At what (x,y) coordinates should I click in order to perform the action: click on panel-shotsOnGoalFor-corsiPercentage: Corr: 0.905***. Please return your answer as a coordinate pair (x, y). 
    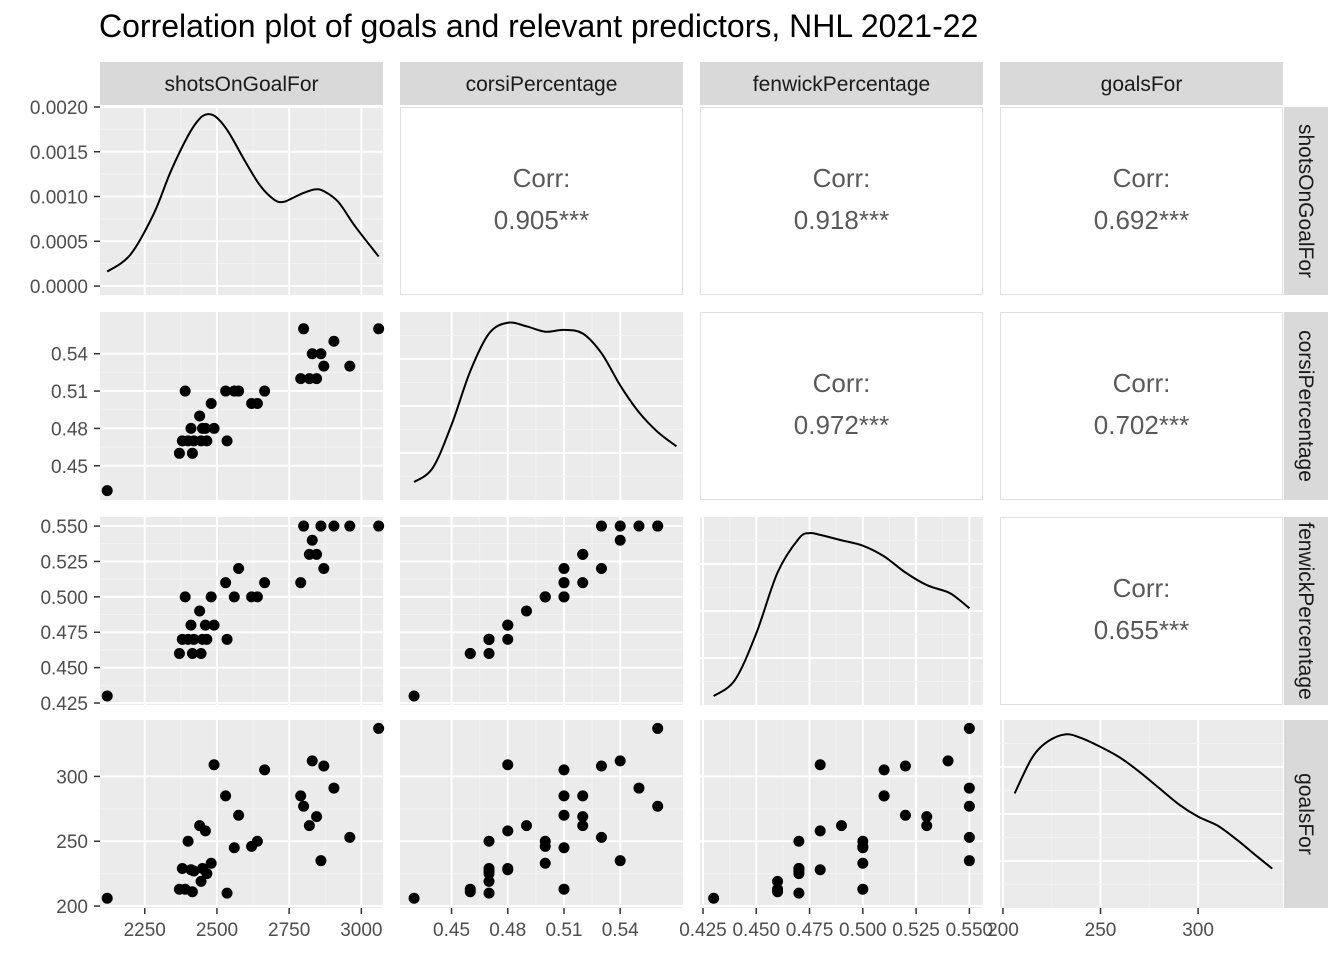
    Looking at the image, I should click on (541, 201).